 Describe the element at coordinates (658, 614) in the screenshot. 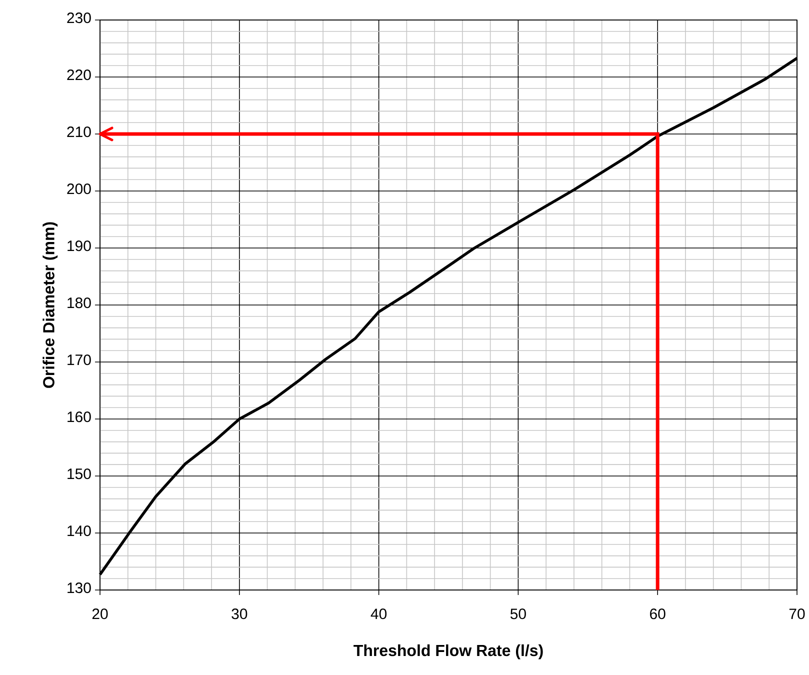

I see `x-tick-label: 60` at that location.